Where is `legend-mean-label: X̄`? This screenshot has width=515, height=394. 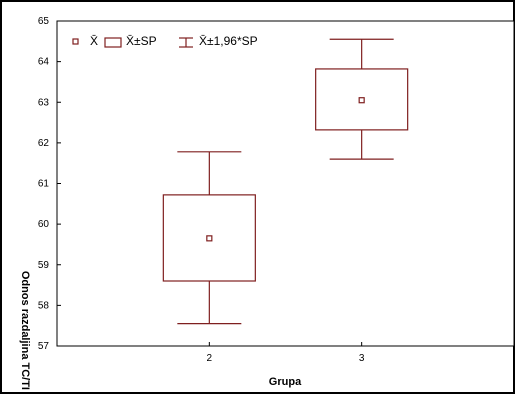 legend-mean-label: X̄ is located at coordinates (94, 41).